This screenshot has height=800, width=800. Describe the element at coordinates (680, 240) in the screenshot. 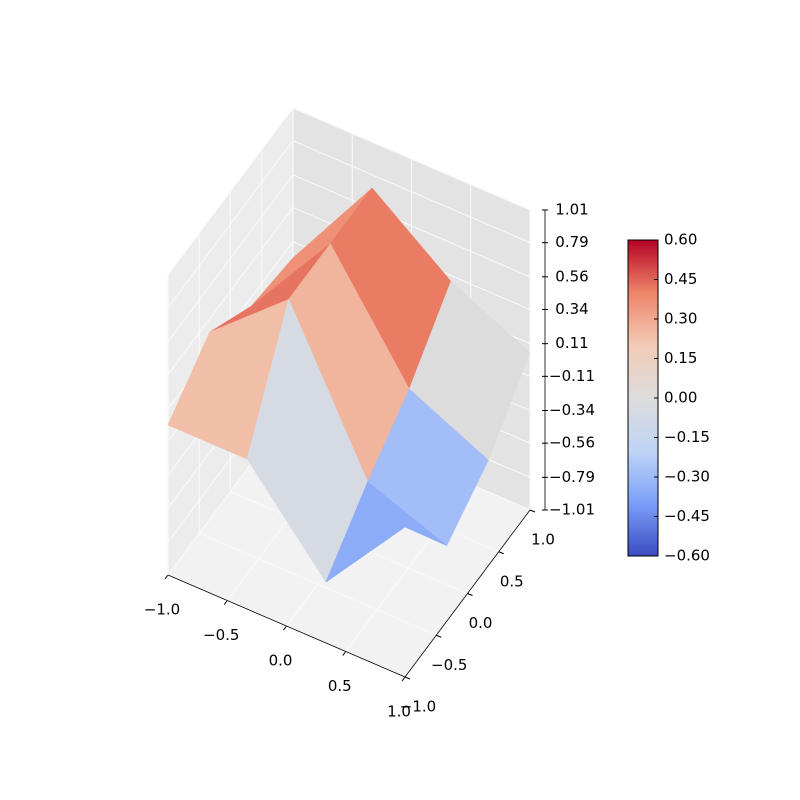

I see `colorbar-tick-label: 0.60` at that location.